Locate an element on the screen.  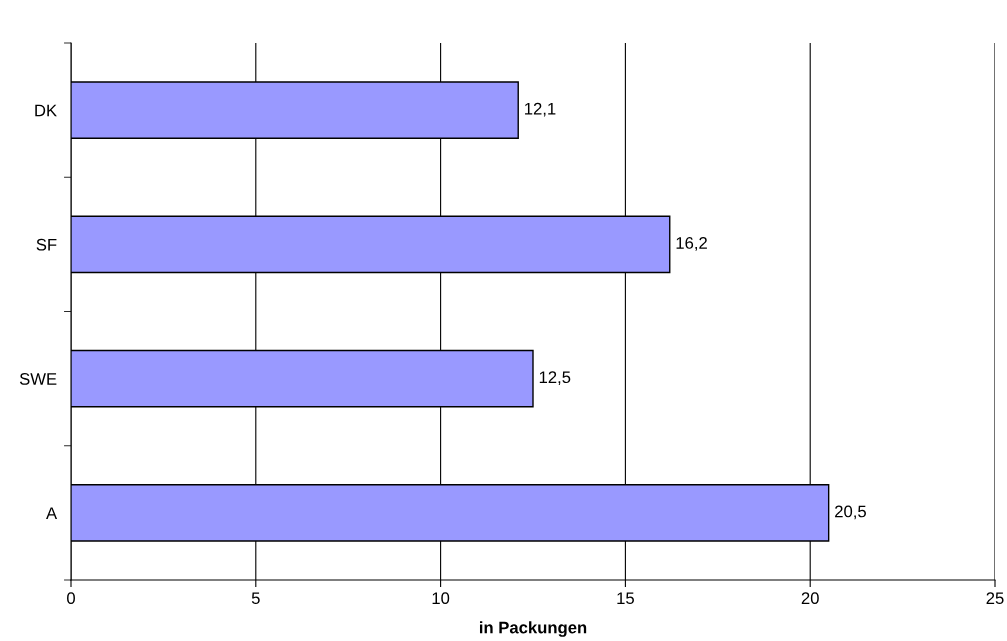
x-tick-label: 5 is located at coordinates (255, 598).